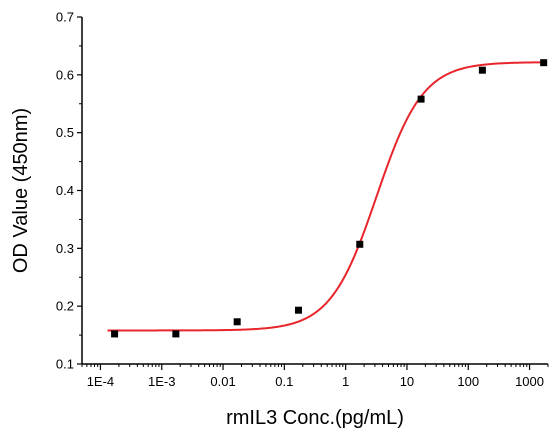 Image resolution: width=559 pixels, height=439 pixels. What do you see at coordinates (65, 306) in the screenshot?
I see `y-tick-label: 0.2` at bounding box center [65, 306].